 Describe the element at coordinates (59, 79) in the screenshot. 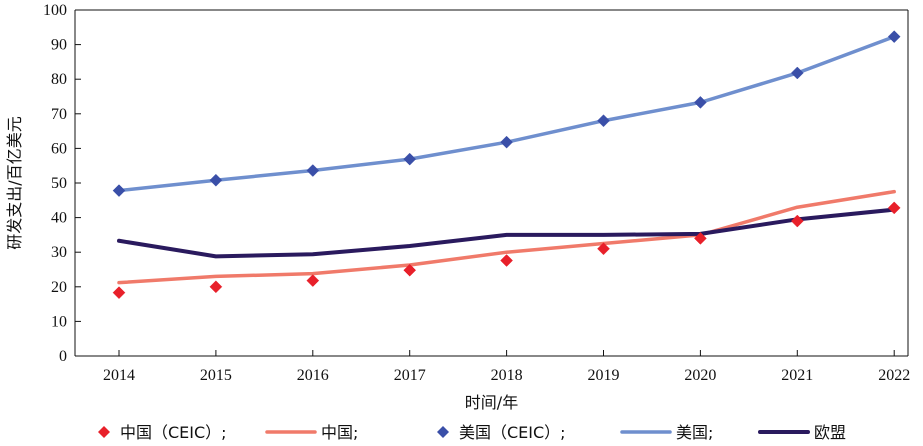

I see `y-tick-label: 80` at that location.